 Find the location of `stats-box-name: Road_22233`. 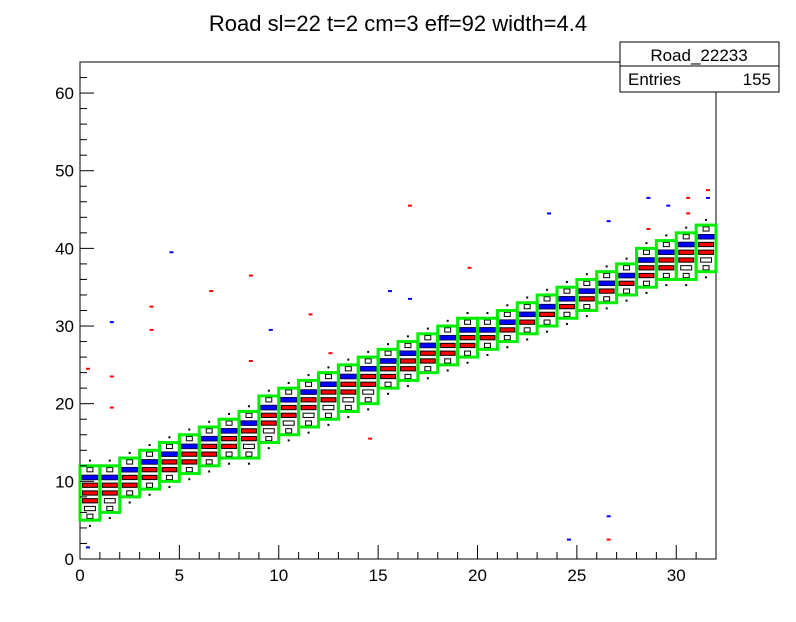

stats-box-name: Road_22233 is located at coordinates (698, 55).